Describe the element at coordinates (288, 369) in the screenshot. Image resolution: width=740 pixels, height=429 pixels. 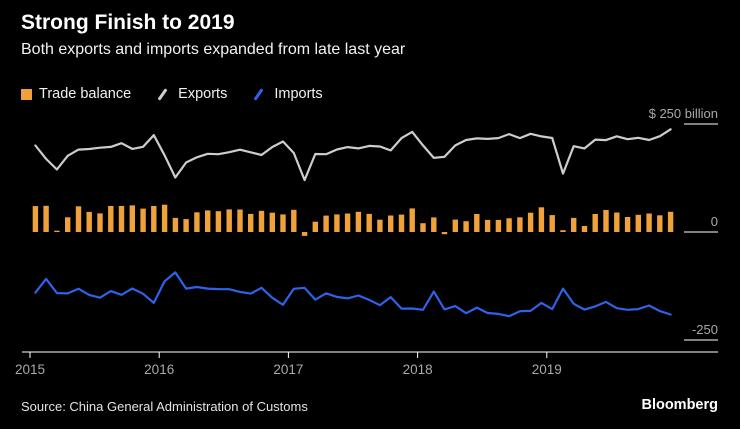
I see `x-tick-label: 2017` at that location.